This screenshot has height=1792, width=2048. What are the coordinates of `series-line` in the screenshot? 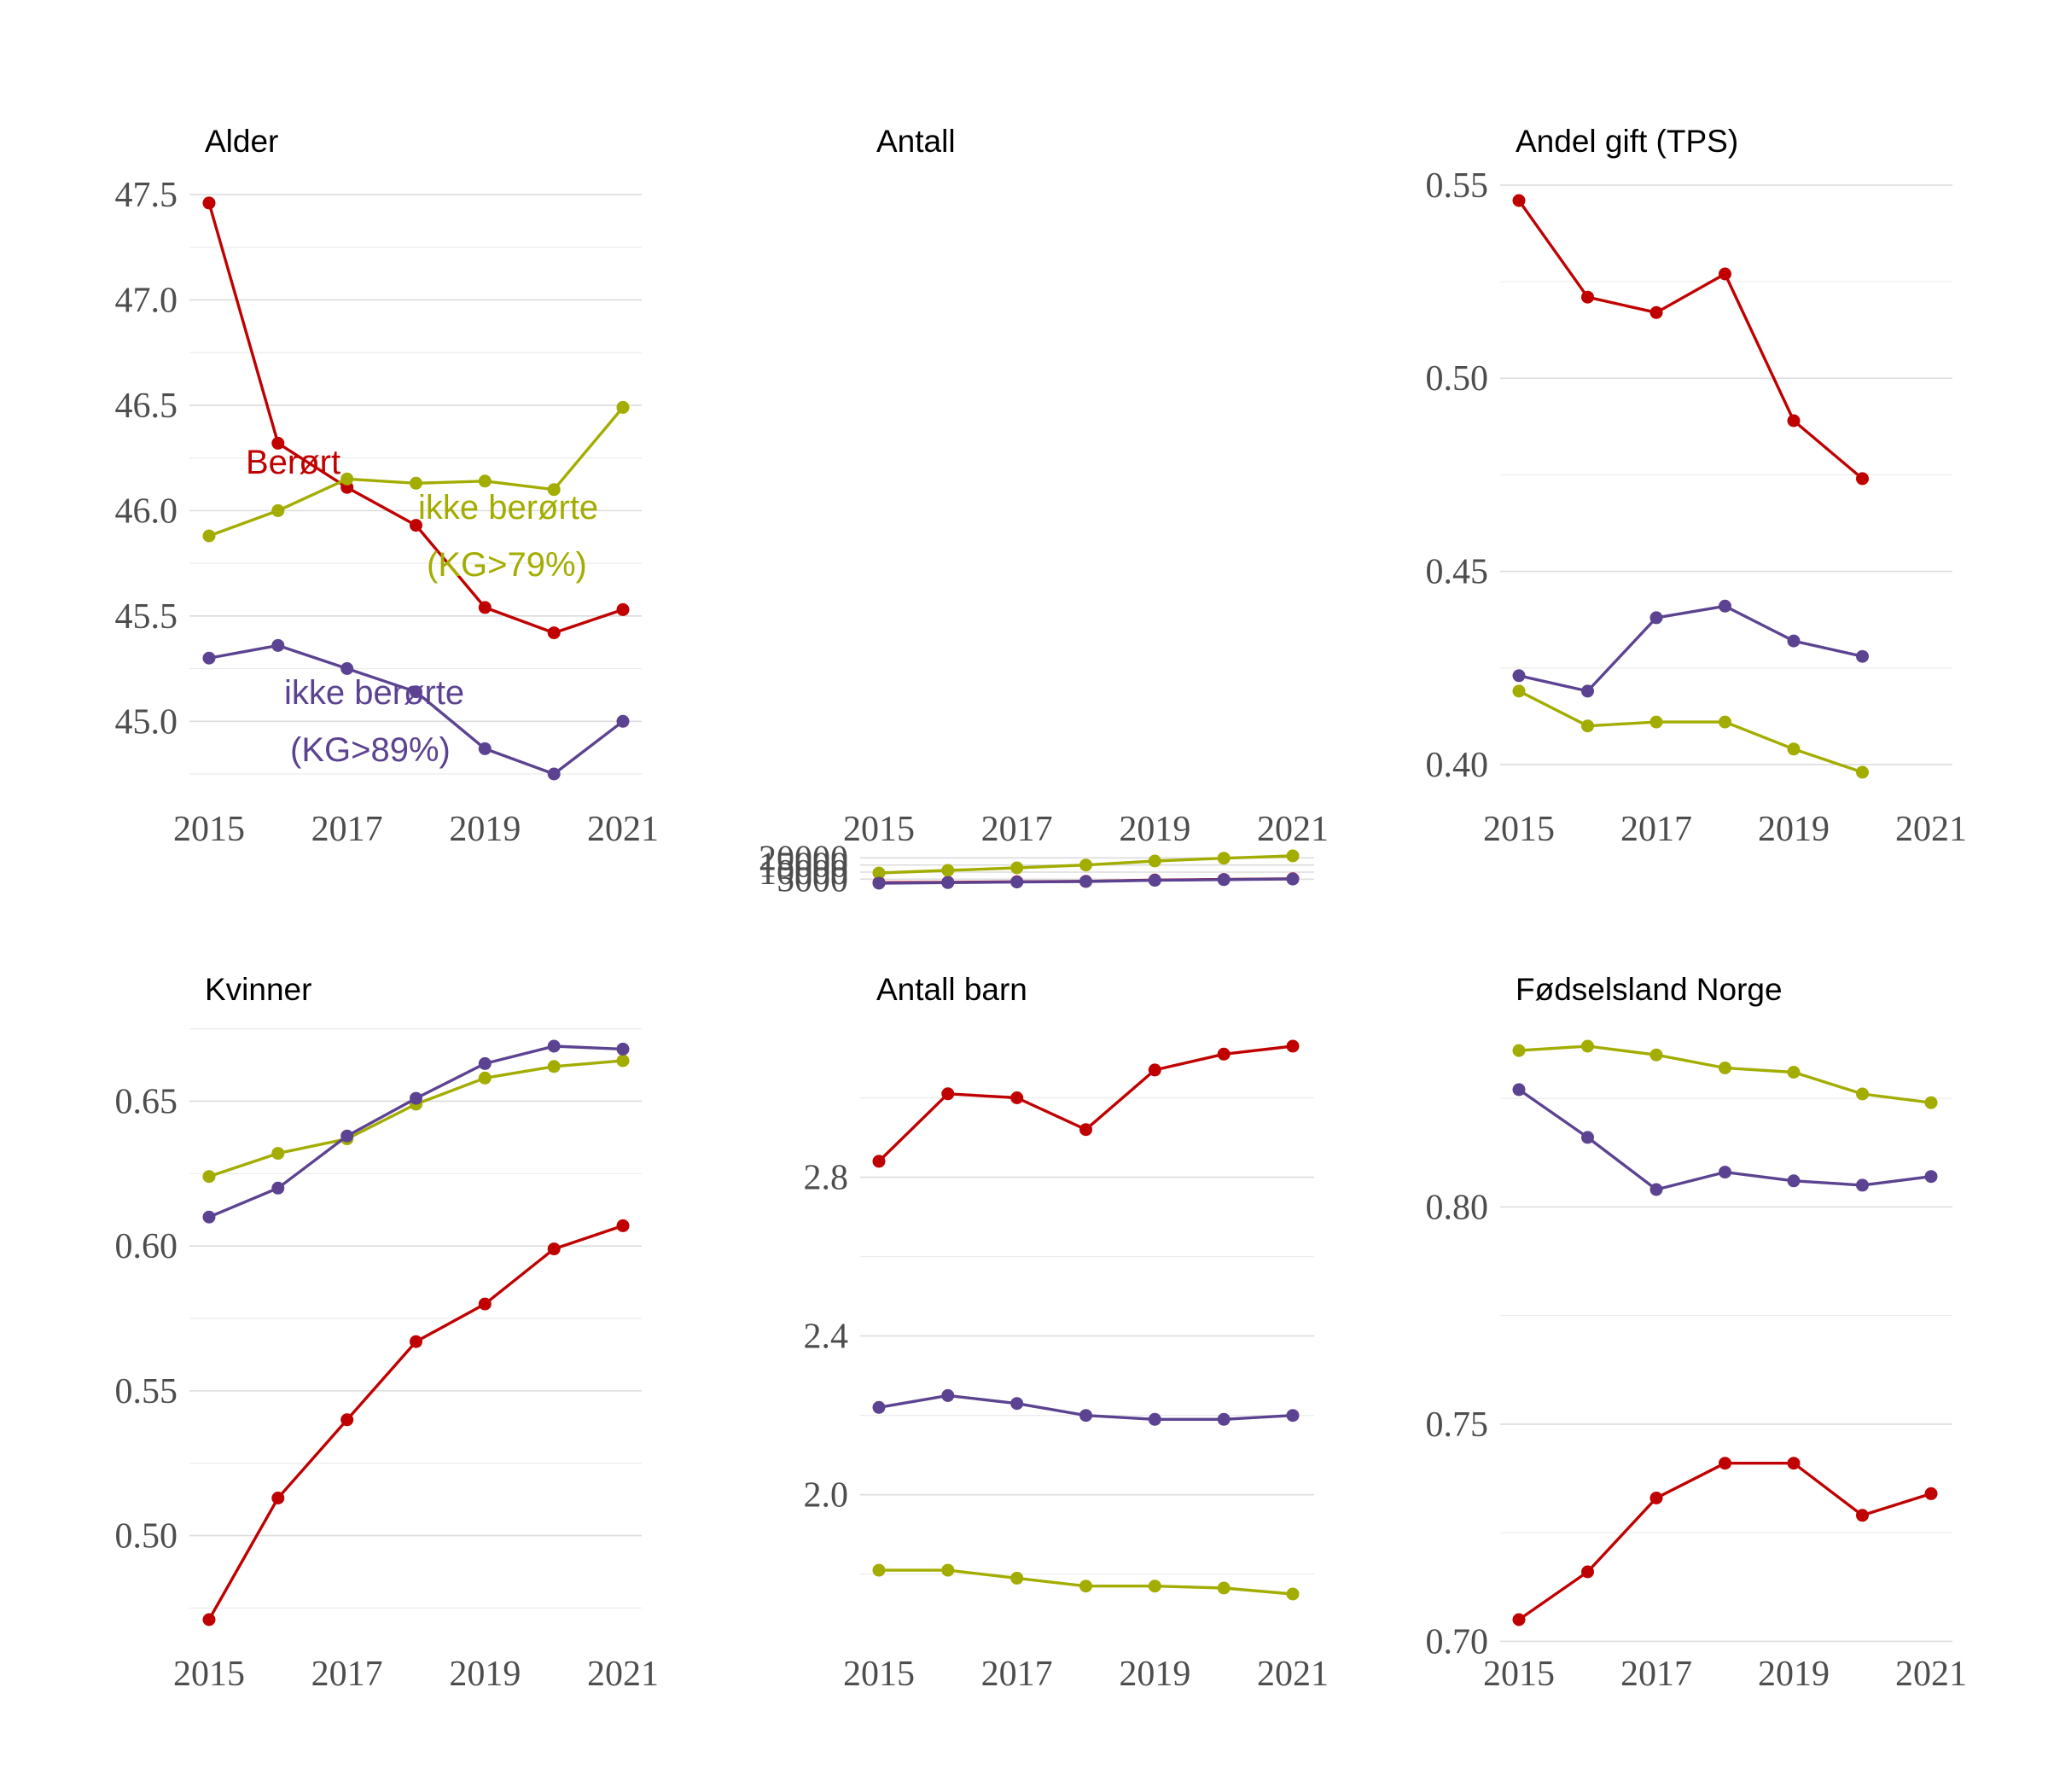 It's located at (1690, 648).